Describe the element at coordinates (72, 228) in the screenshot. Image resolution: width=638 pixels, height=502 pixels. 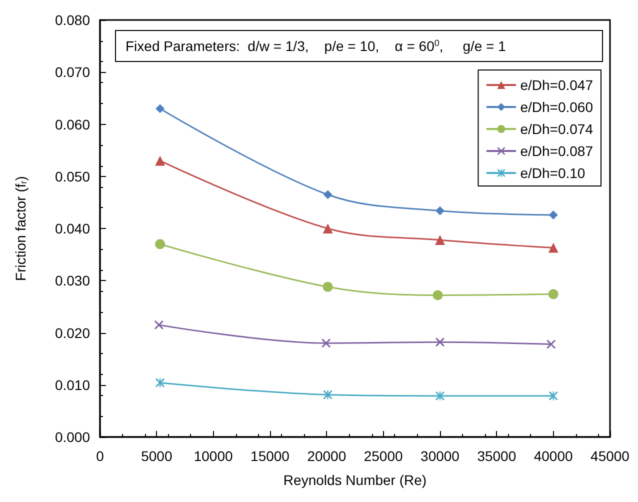
I see `y-tick-label: 0.040` at that location.